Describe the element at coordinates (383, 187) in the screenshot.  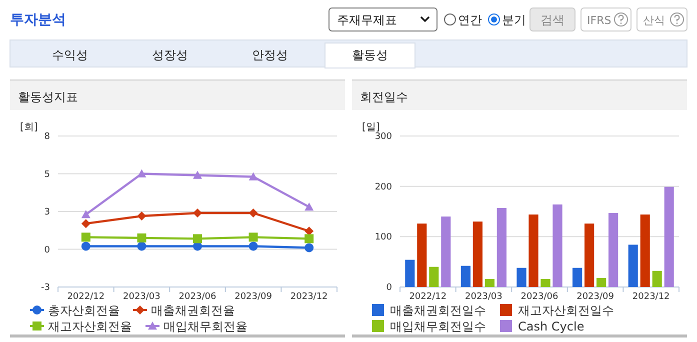
I see `y-tick-label: 200` at that location.